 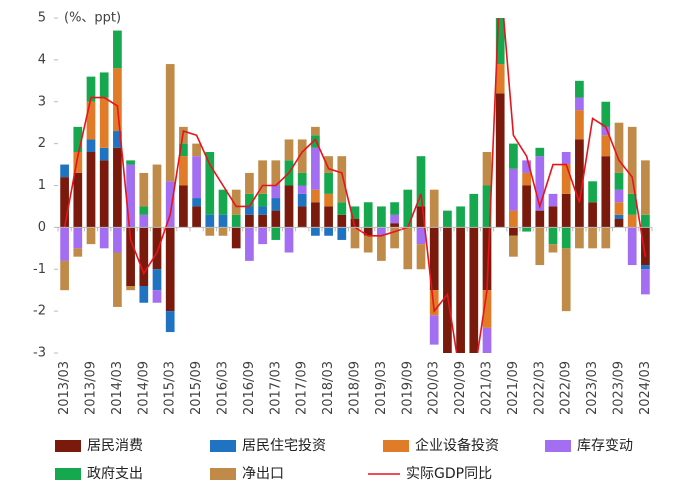 What do you see at coordinates (381, 388) in the screenshot?
I see `x-tick-label: 2019/03` at bounding box center [381, 388].